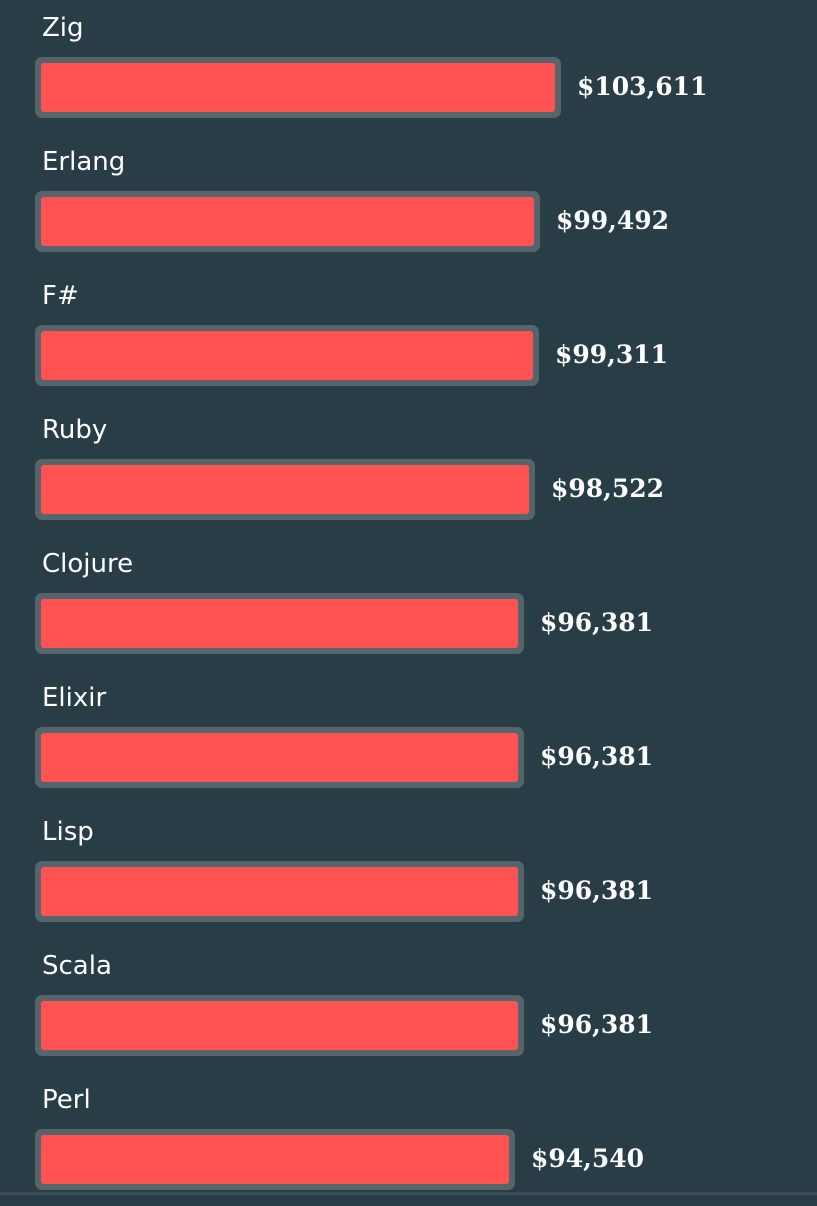 Image resolution: width=817 pixels, height=1206 pixels. Describe the element at coordinates (588, 1158) in the screenshot. I see `value-label: $94,540` at that location.